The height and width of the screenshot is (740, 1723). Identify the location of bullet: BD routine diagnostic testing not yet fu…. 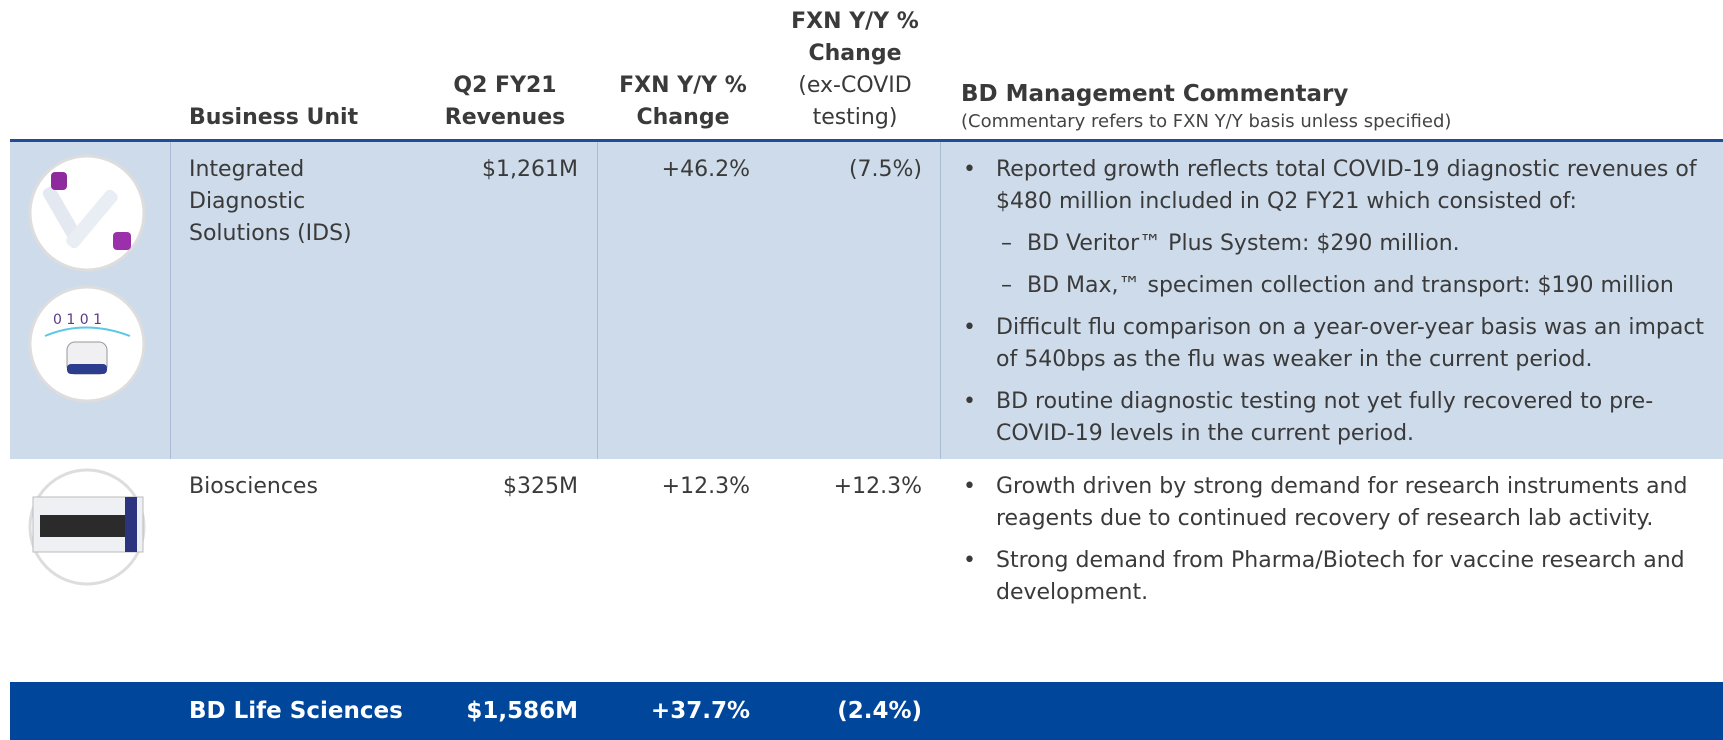
(1343, 418).